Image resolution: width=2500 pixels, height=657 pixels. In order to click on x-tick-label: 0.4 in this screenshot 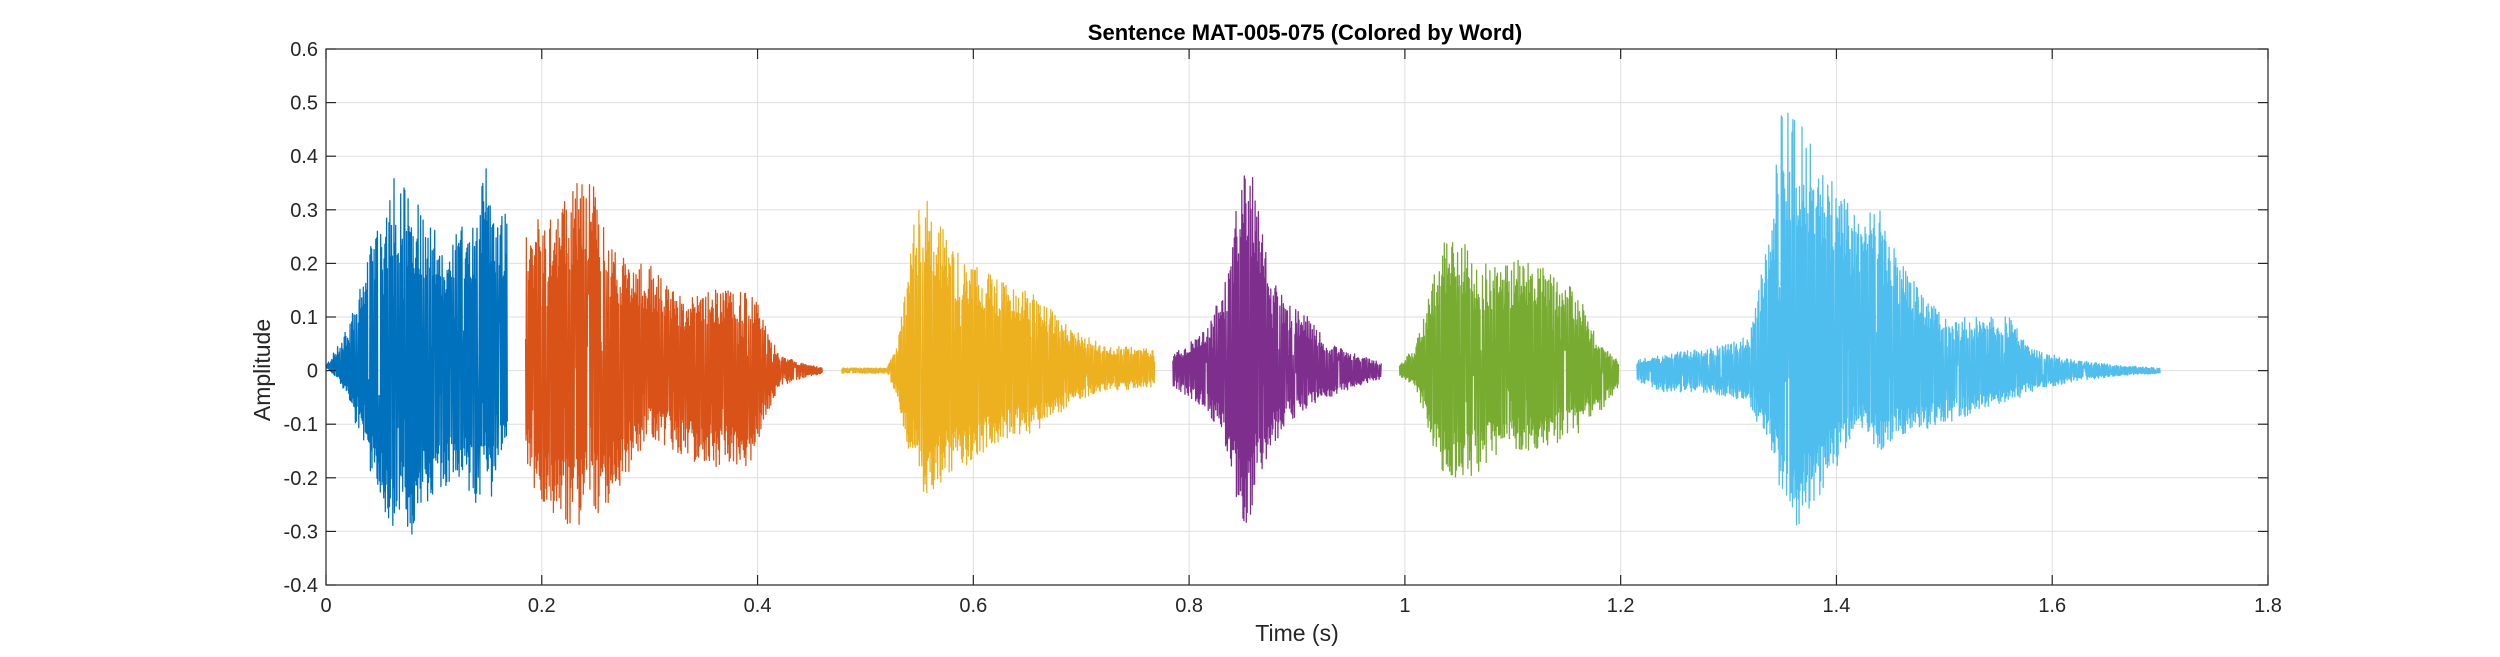, I will do `click(758, 606)`.